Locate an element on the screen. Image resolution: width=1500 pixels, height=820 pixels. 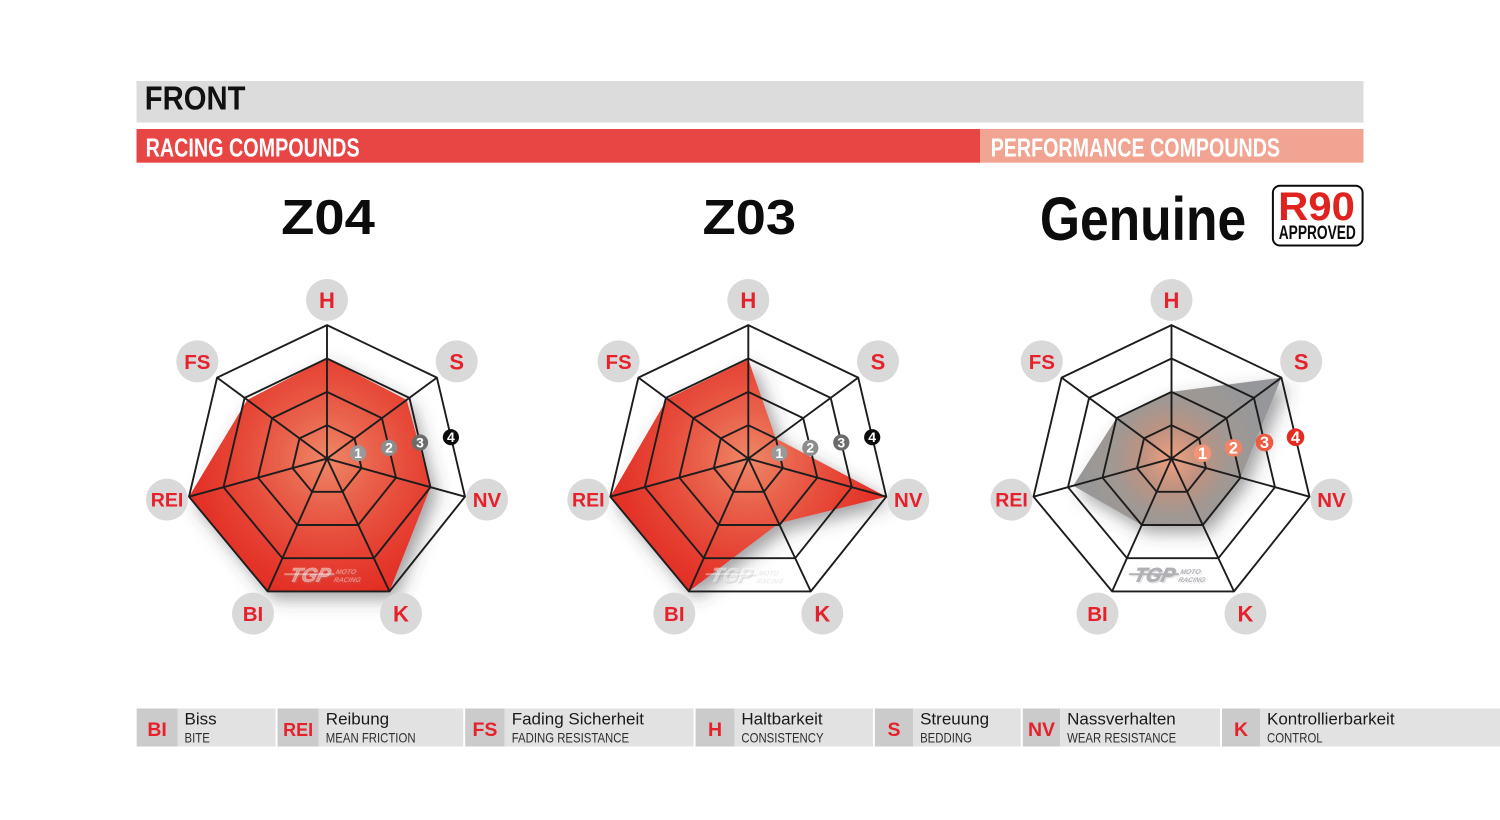
svg-text: BEDDING is located at coordinates (946, 737).